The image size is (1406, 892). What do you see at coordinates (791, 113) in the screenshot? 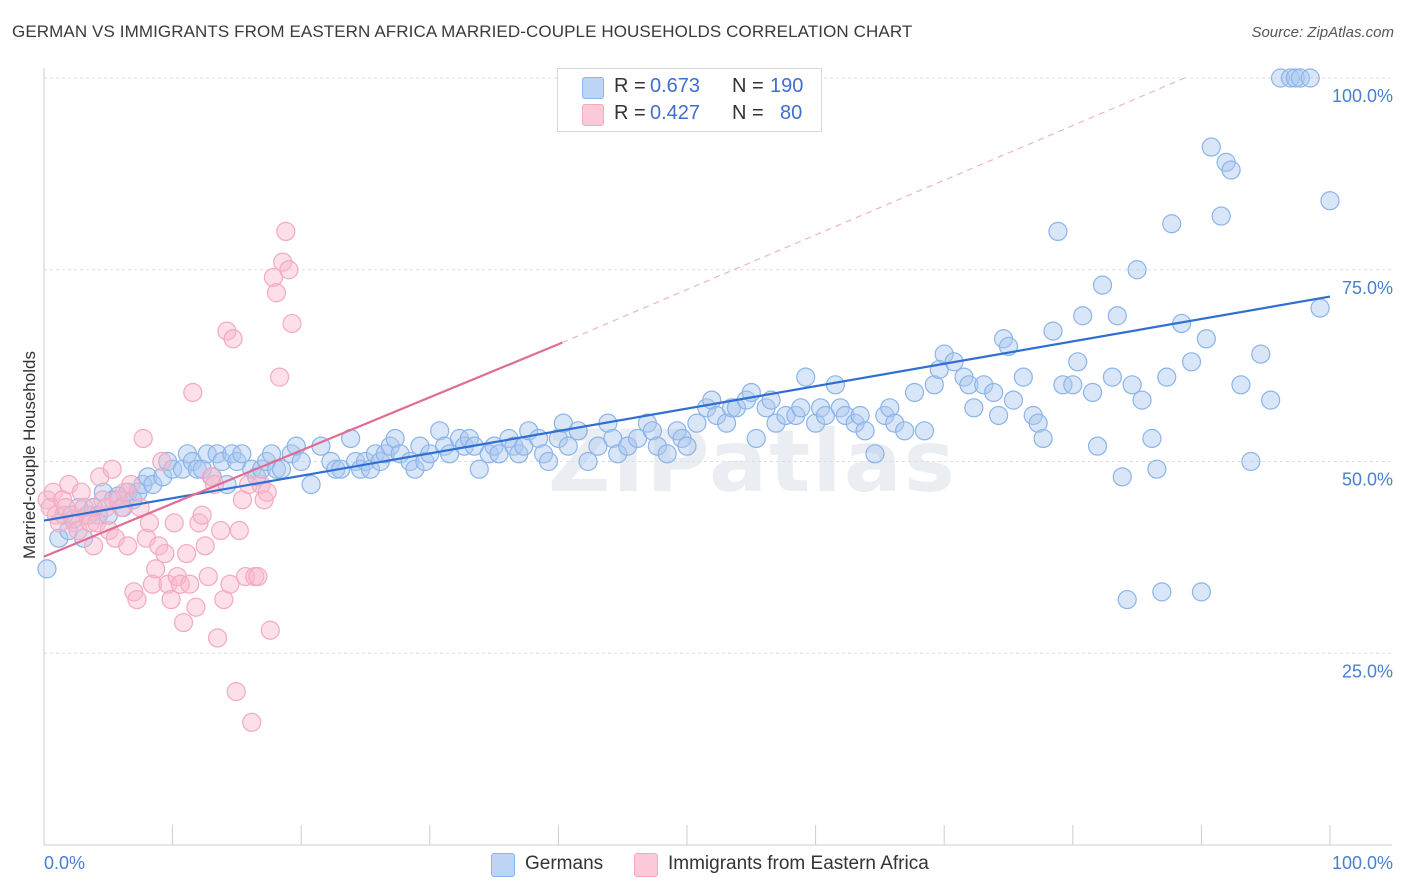
I see `legend-n-value-eastern-africa: 80` at bounding box center [791, 113].